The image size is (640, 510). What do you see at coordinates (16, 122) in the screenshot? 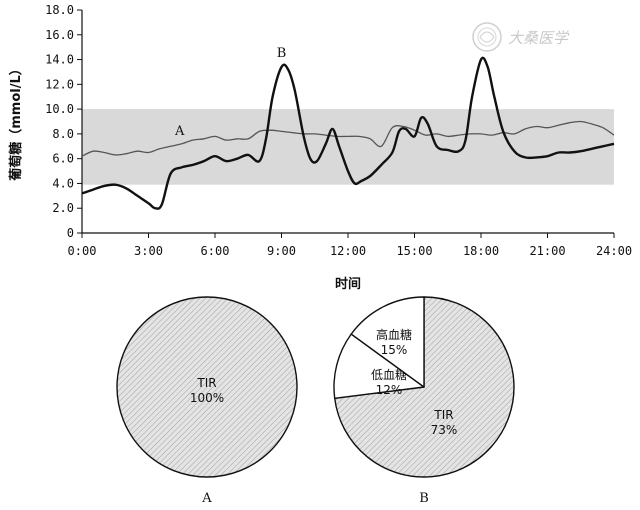
I see `y-axis-title: 葡萄糖（mmol/L）` at bounding box center [16, 122].